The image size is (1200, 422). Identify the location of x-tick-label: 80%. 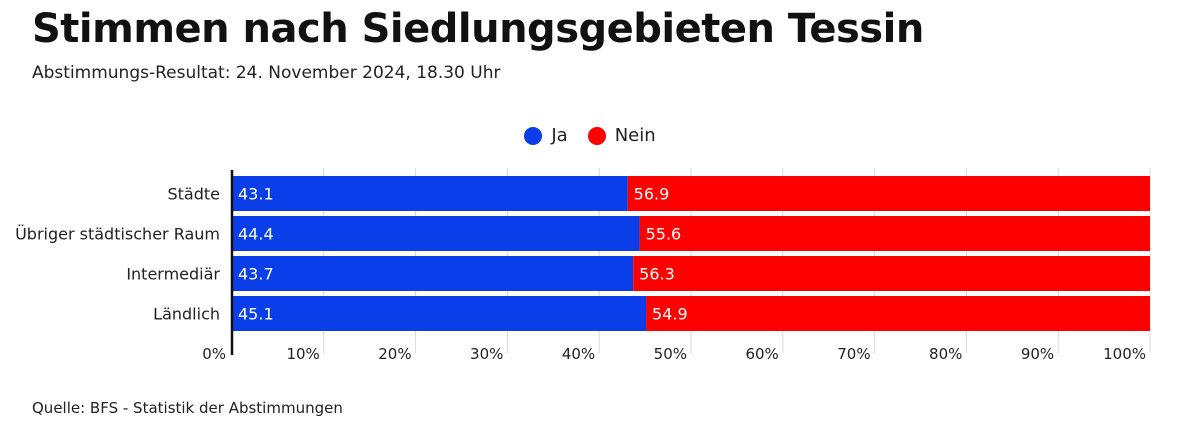
(945, 354).